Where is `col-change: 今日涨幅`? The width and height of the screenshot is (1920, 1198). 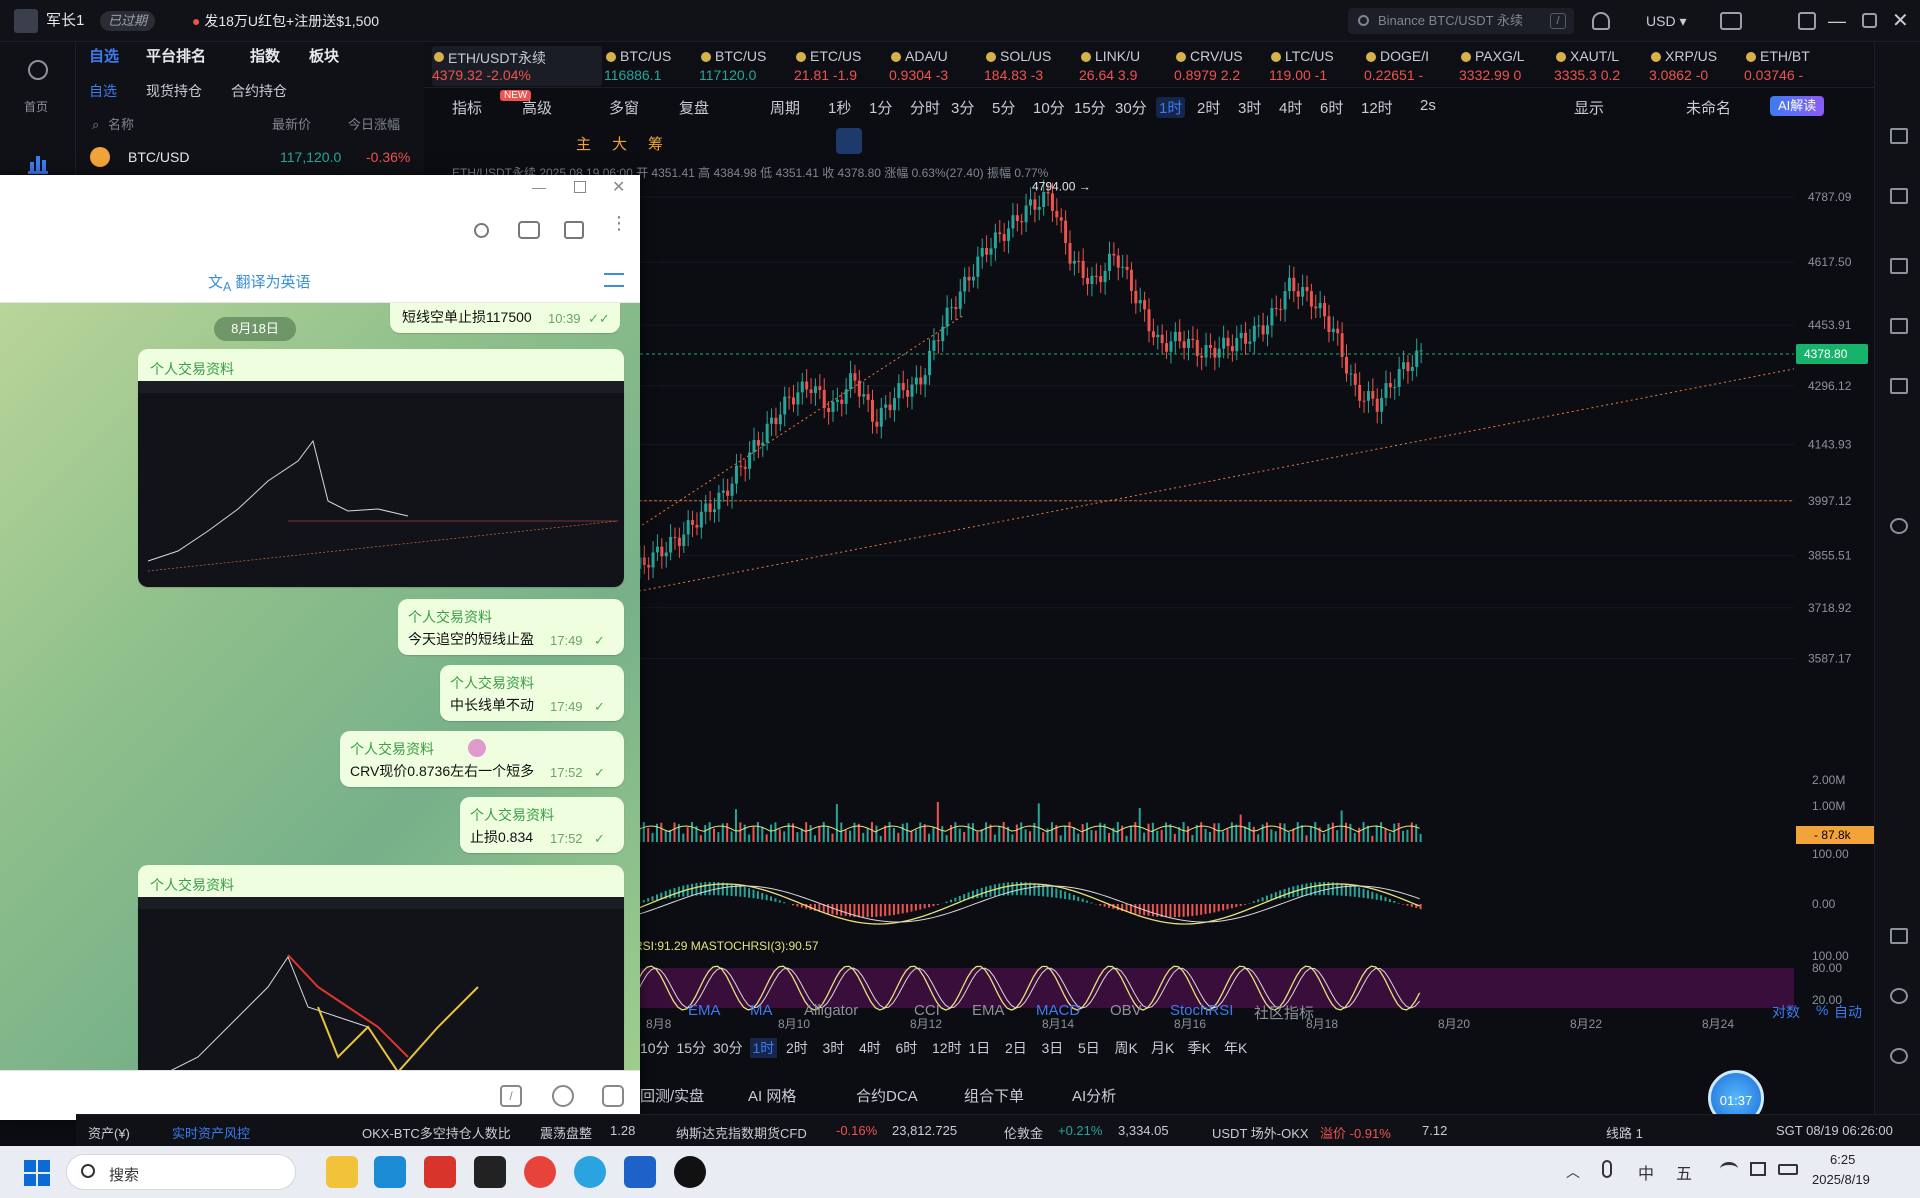
col-change: 今日涨幅 is located at coordinates (374, 124).